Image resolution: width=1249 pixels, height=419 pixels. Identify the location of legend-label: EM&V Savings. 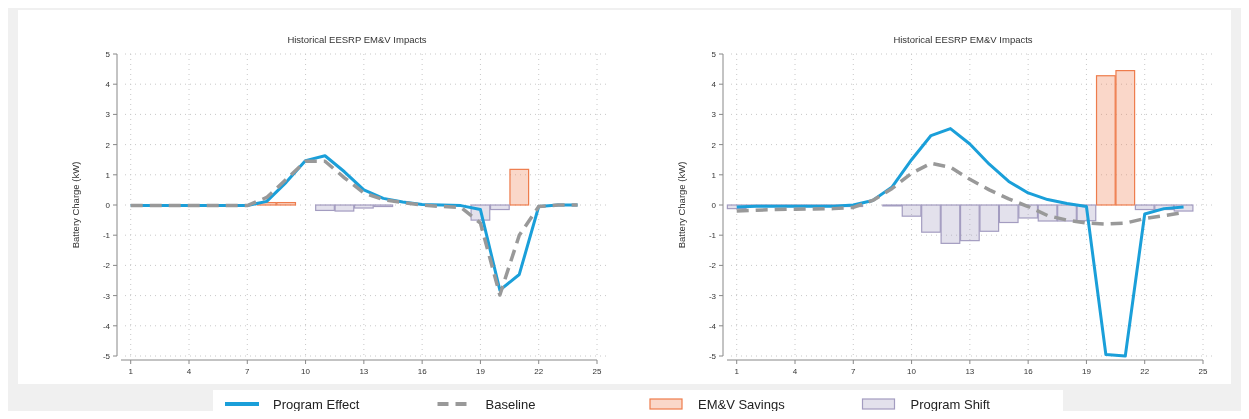
(742, 404).